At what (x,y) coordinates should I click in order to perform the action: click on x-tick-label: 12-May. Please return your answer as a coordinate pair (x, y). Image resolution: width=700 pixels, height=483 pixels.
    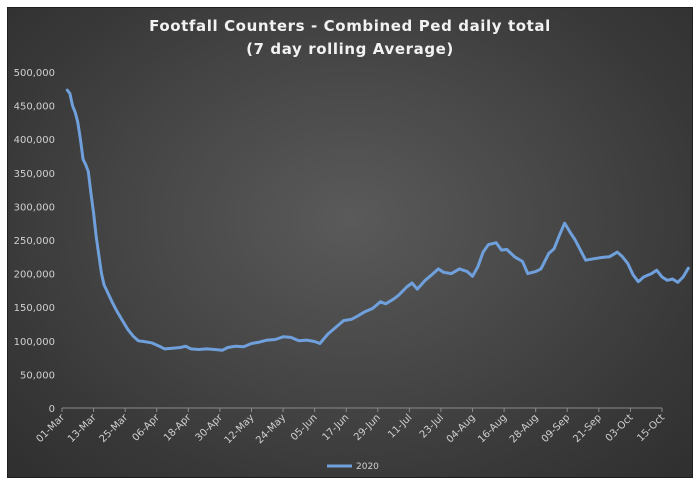
    Looking at the image, I should click on (240, 429).